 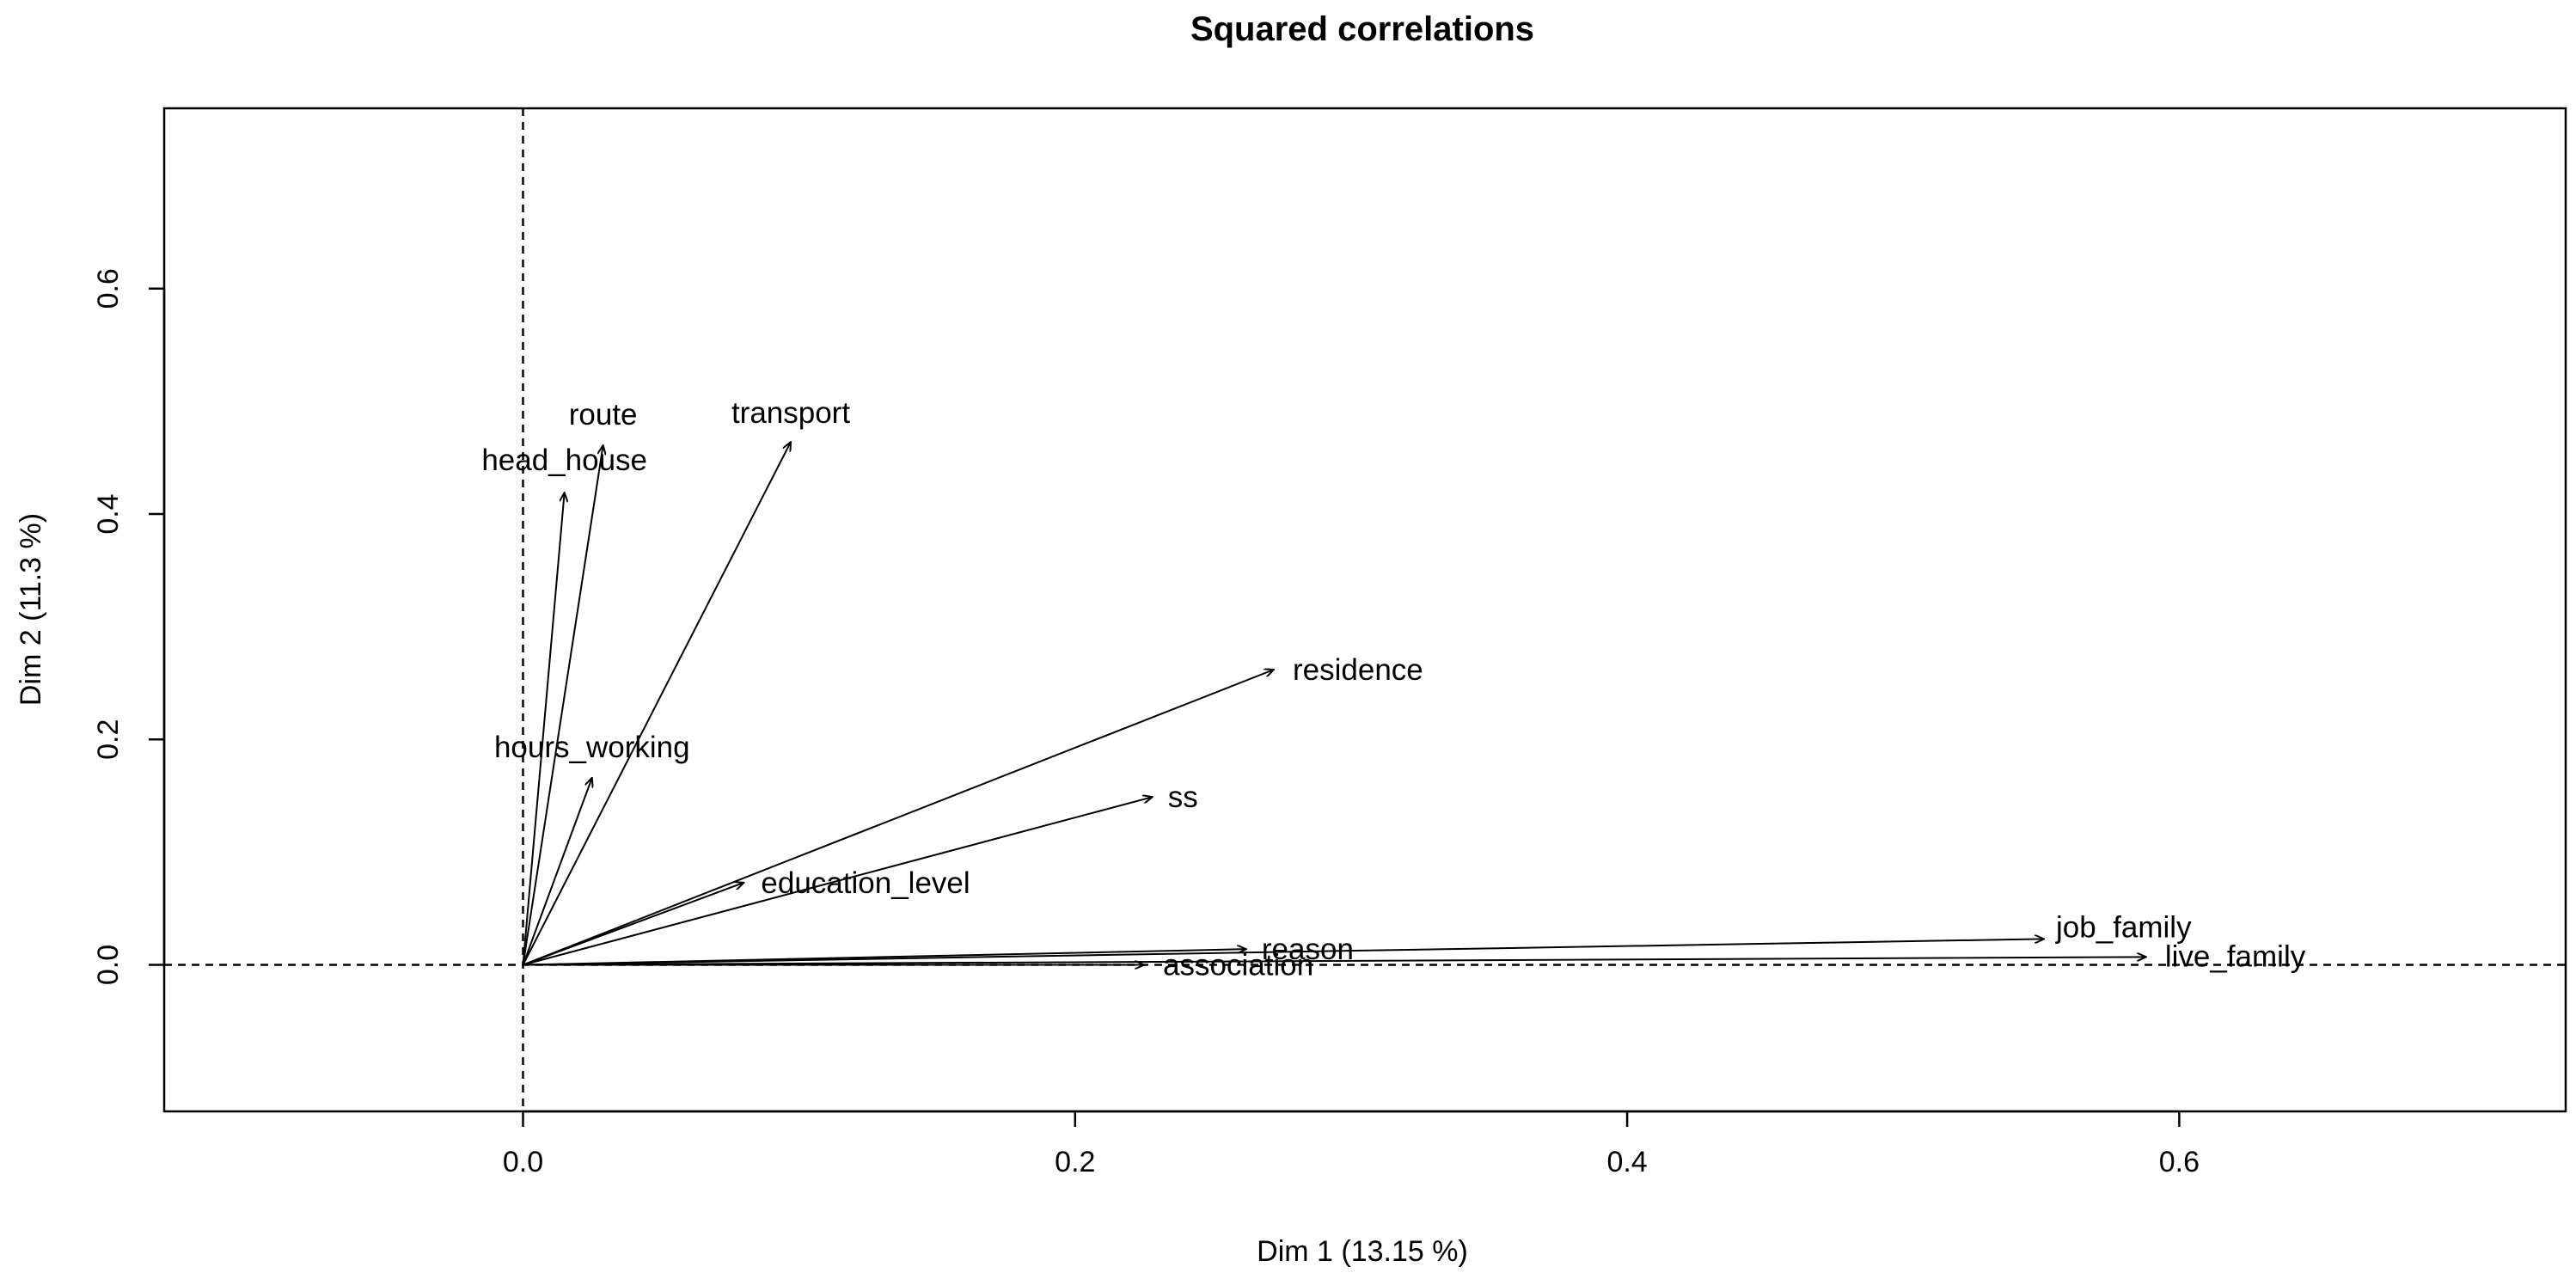 What do you see at coordinates (1238, 965) in the screenshot?
I see `vector-label-association: association` at bounding box center [1238, 965].